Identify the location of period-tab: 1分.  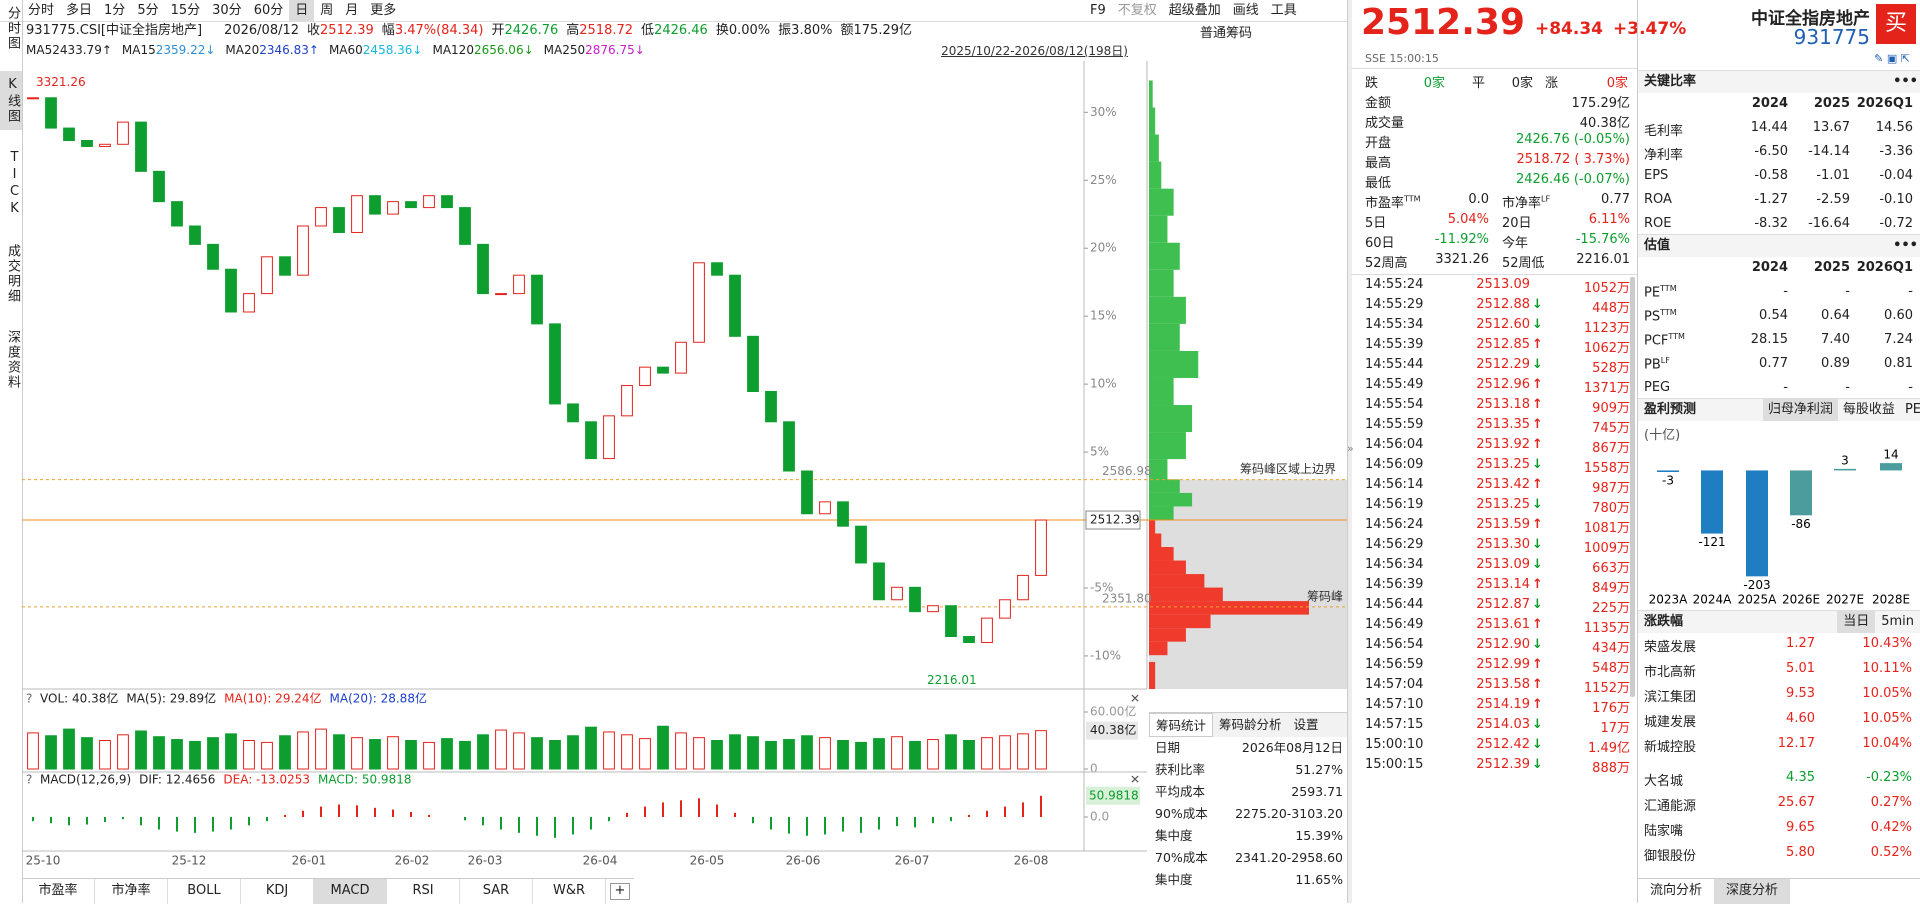
(115, 10).